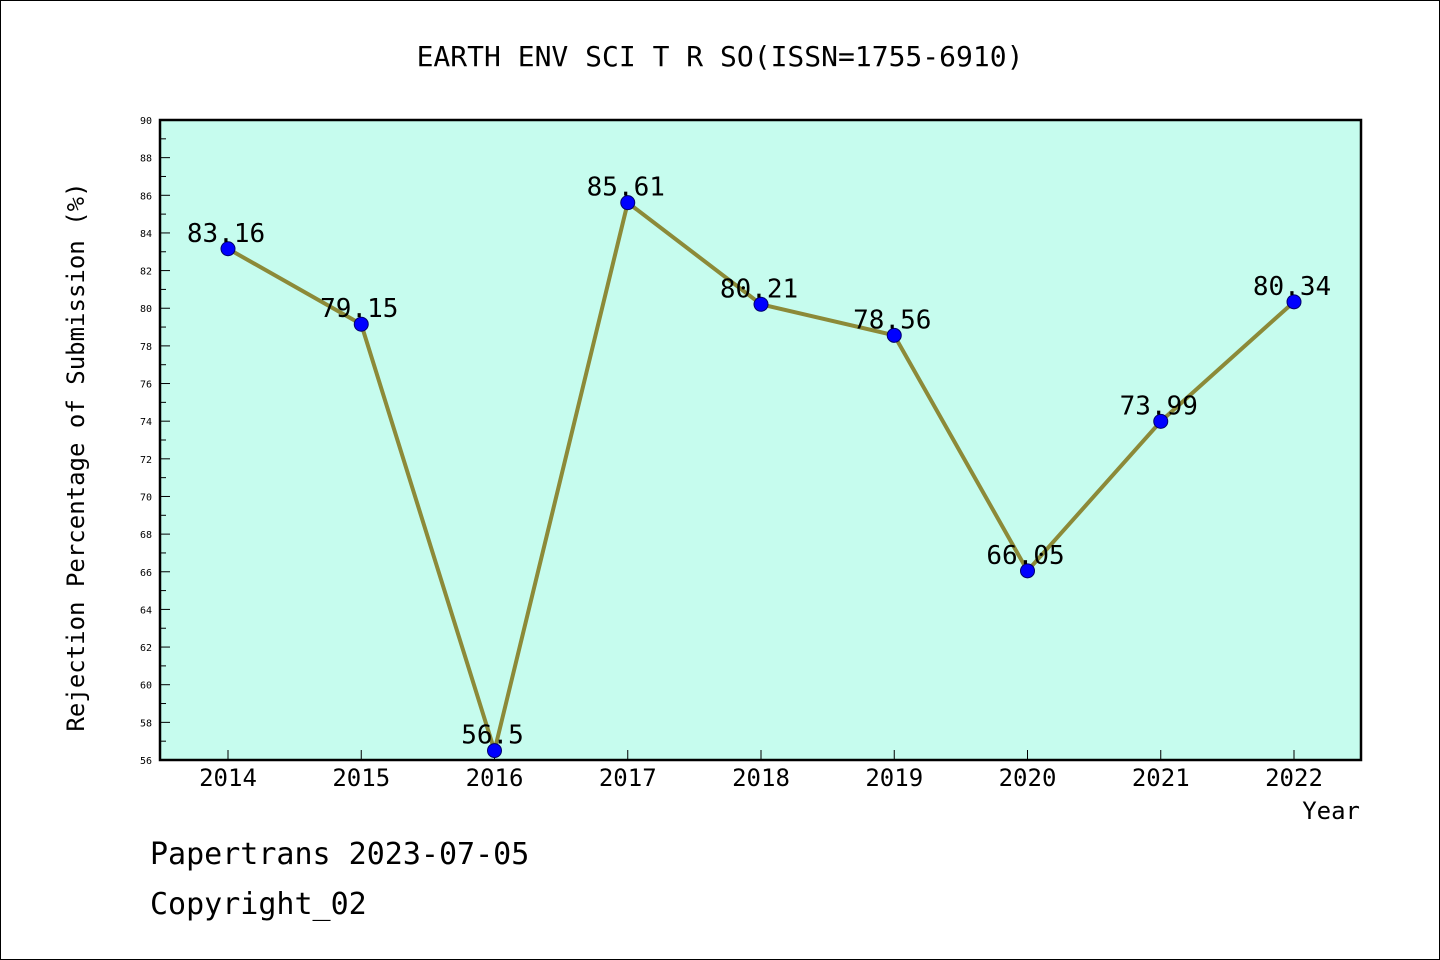  Describe the element at coordinates (1292, 287) in the screenshot. I see `data-label: 80.34` at that location.